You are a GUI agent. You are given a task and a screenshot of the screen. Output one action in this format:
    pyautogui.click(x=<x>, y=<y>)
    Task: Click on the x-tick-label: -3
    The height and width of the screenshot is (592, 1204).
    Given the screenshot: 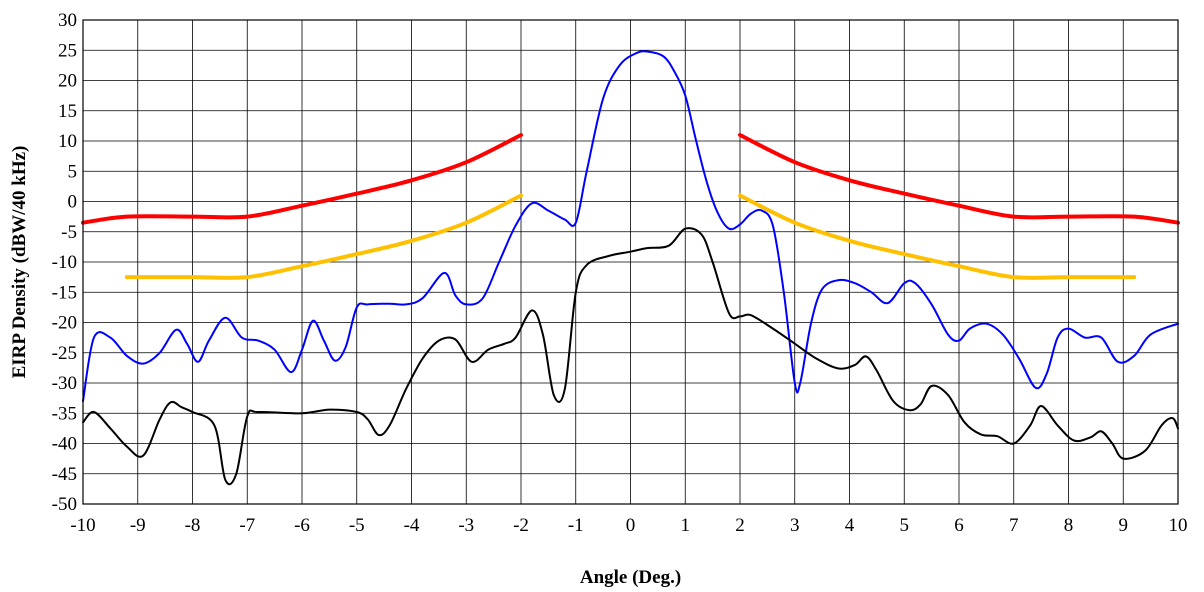 What is the action you would take?
    pyautogui.click(x=466, y=525)
    